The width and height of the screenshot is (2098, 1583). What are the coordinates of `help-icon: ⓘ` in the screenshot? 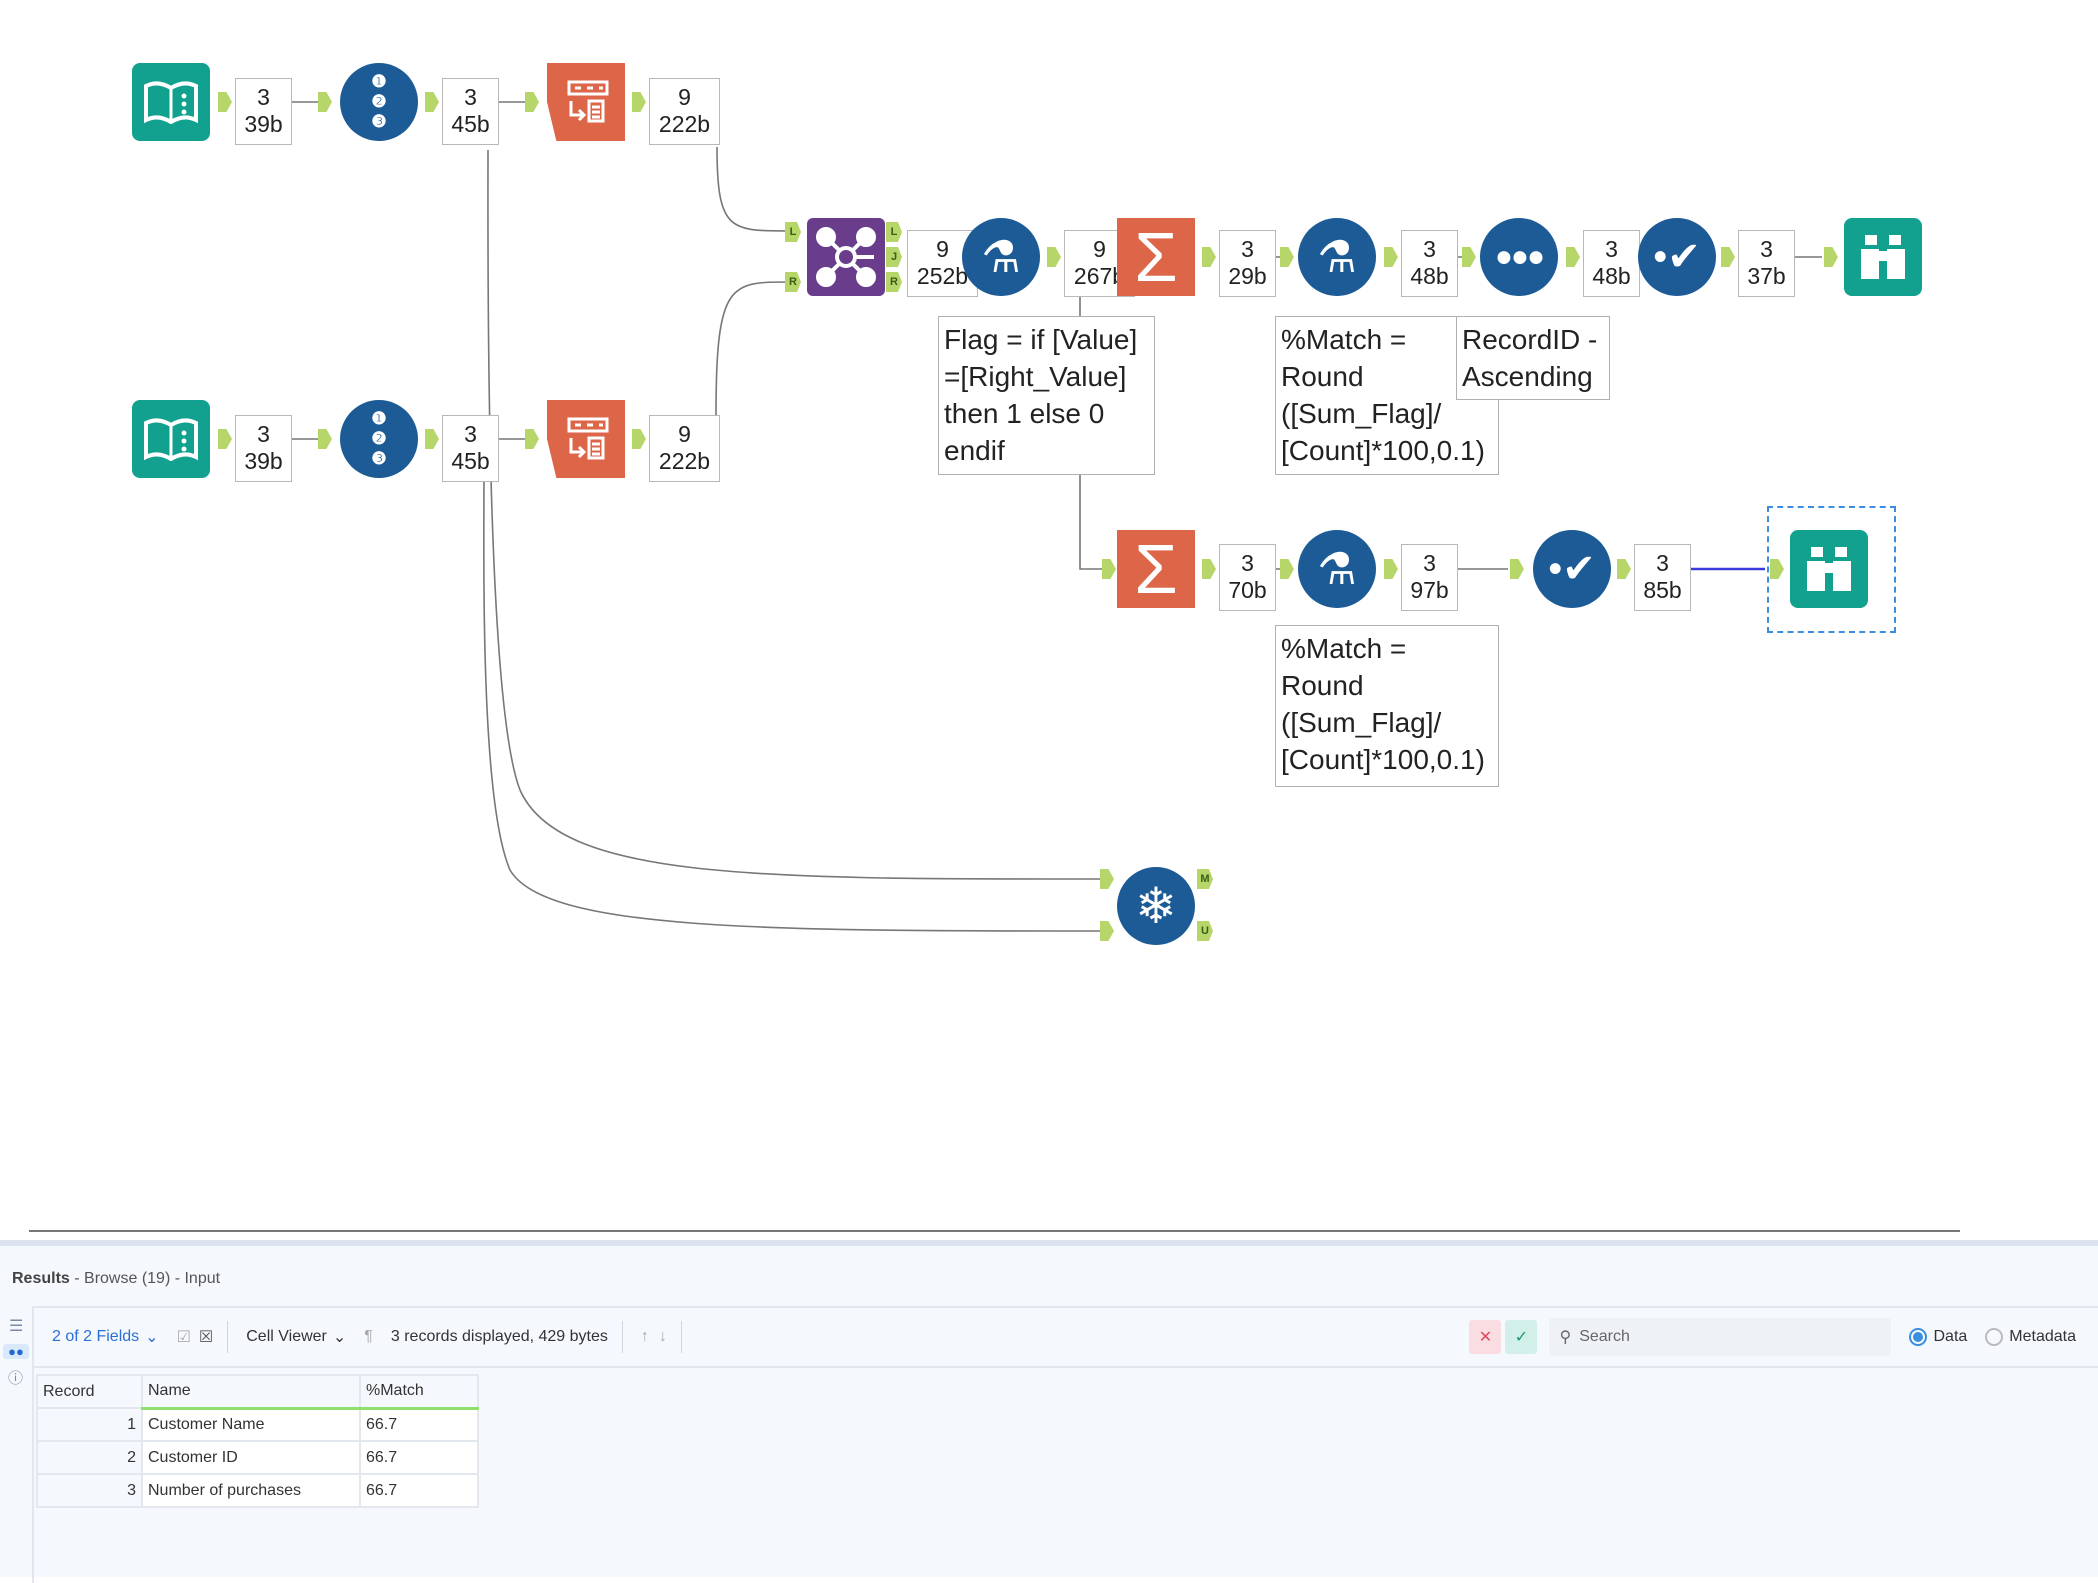 It's located at (16, 1378).